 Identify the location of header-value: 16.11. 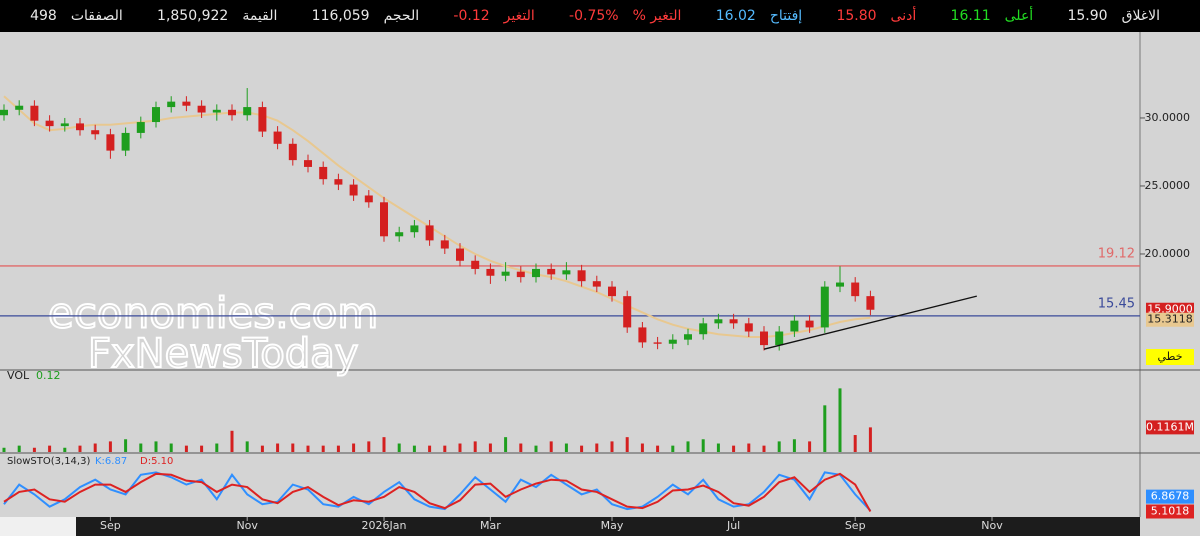
(970, 16).